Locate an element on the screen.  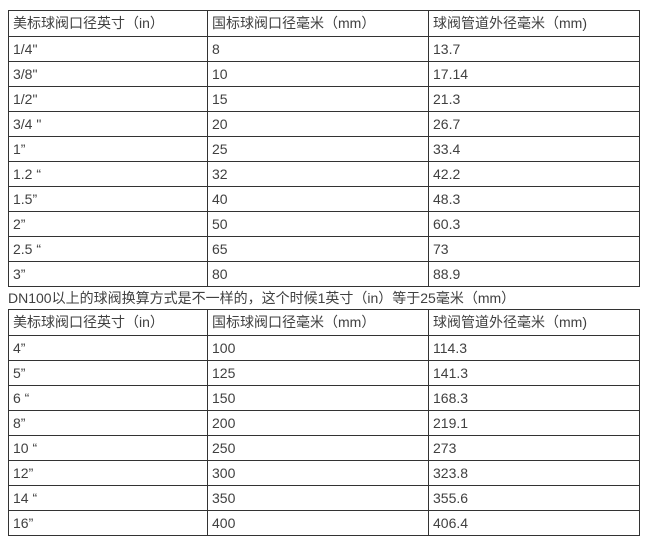
table-cell: 33.4 is located at coordinates (534, 149).